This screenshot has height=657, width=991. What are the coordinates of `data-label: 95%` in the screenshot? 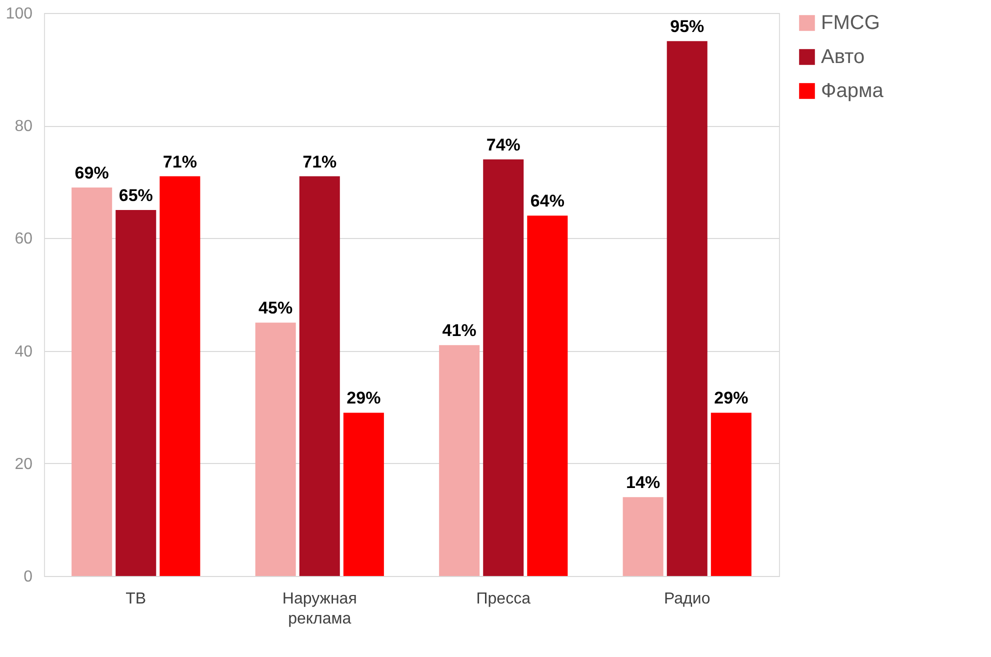 It's located at (687, 26).